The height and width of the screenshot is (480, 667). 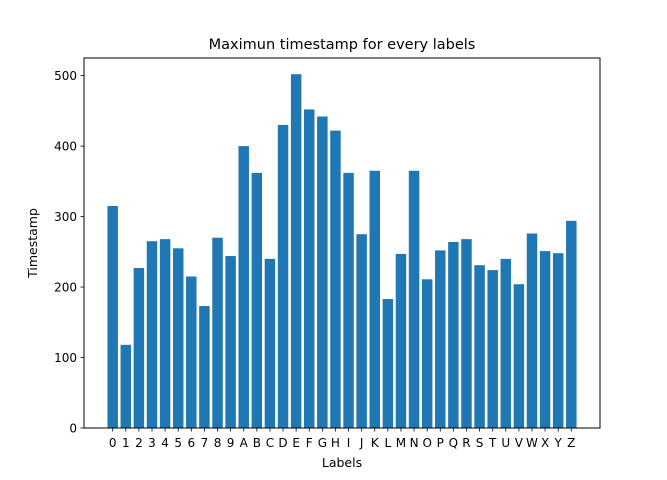 I want to click on bar-D, so click(x=283, y=276).